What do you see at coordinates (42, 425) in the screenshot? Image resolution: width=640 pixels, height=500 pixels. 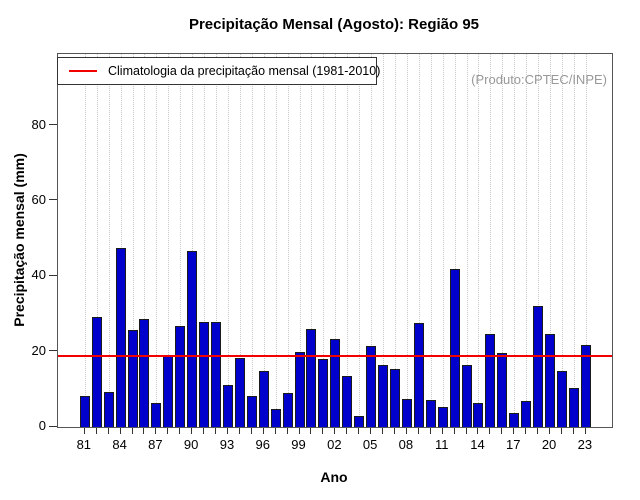 I see `y-tick-label: 0` at bounding box center [42, 425].